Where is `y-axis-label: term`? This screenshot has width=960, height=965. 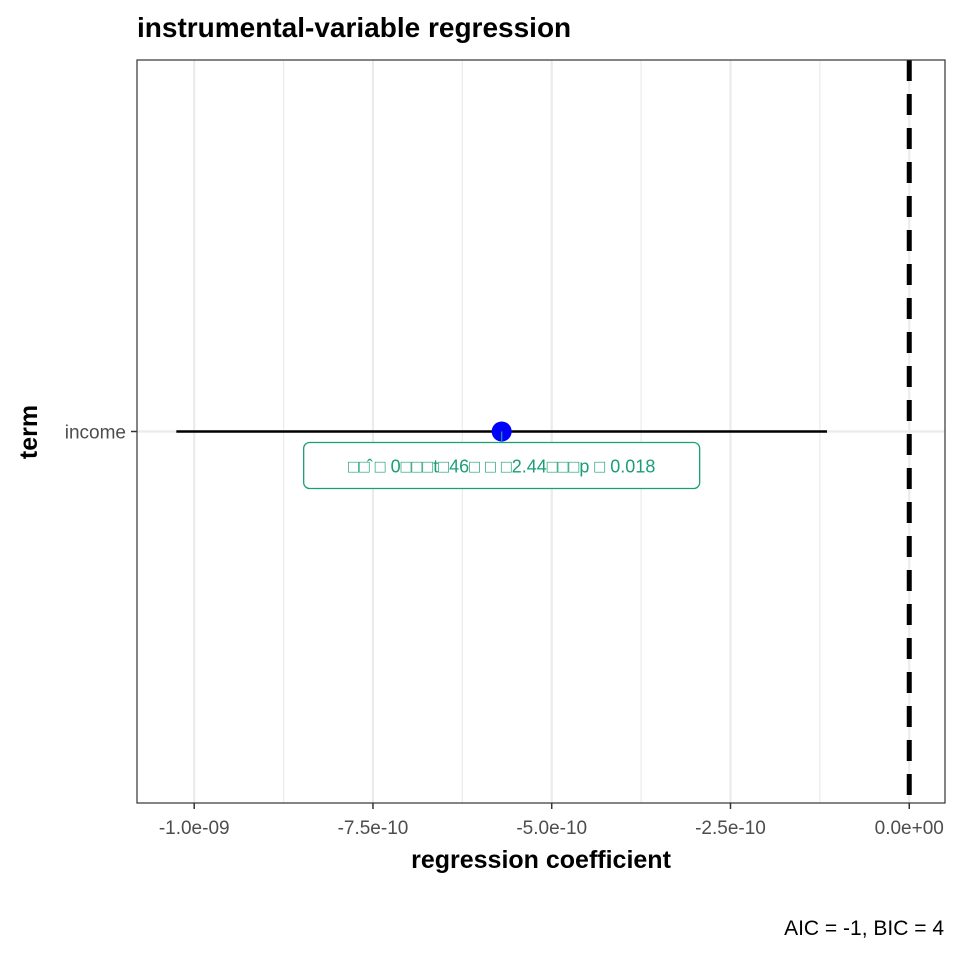
y-axis-label: term is located at coordinates (29, 432).